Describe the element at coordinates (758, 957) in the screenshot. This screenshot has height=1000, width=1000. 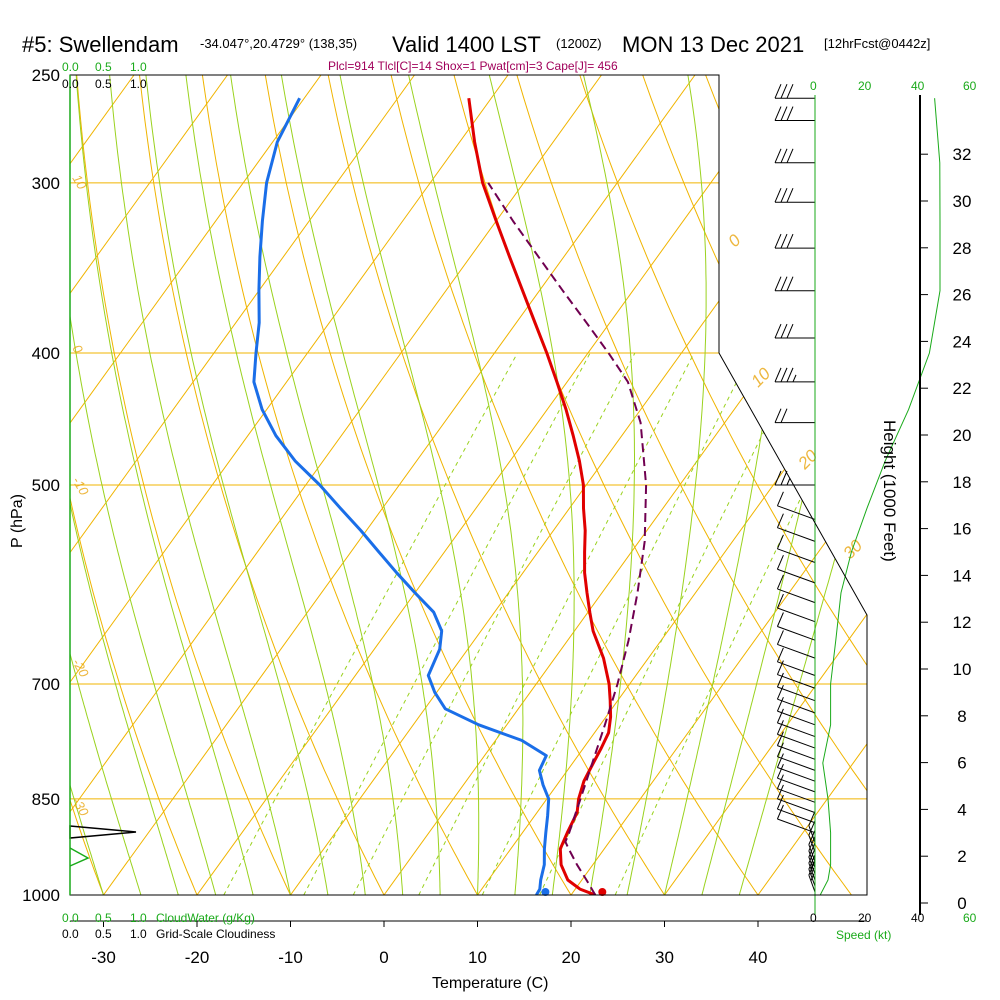
I see `temp-tick-40: 40` at that location.